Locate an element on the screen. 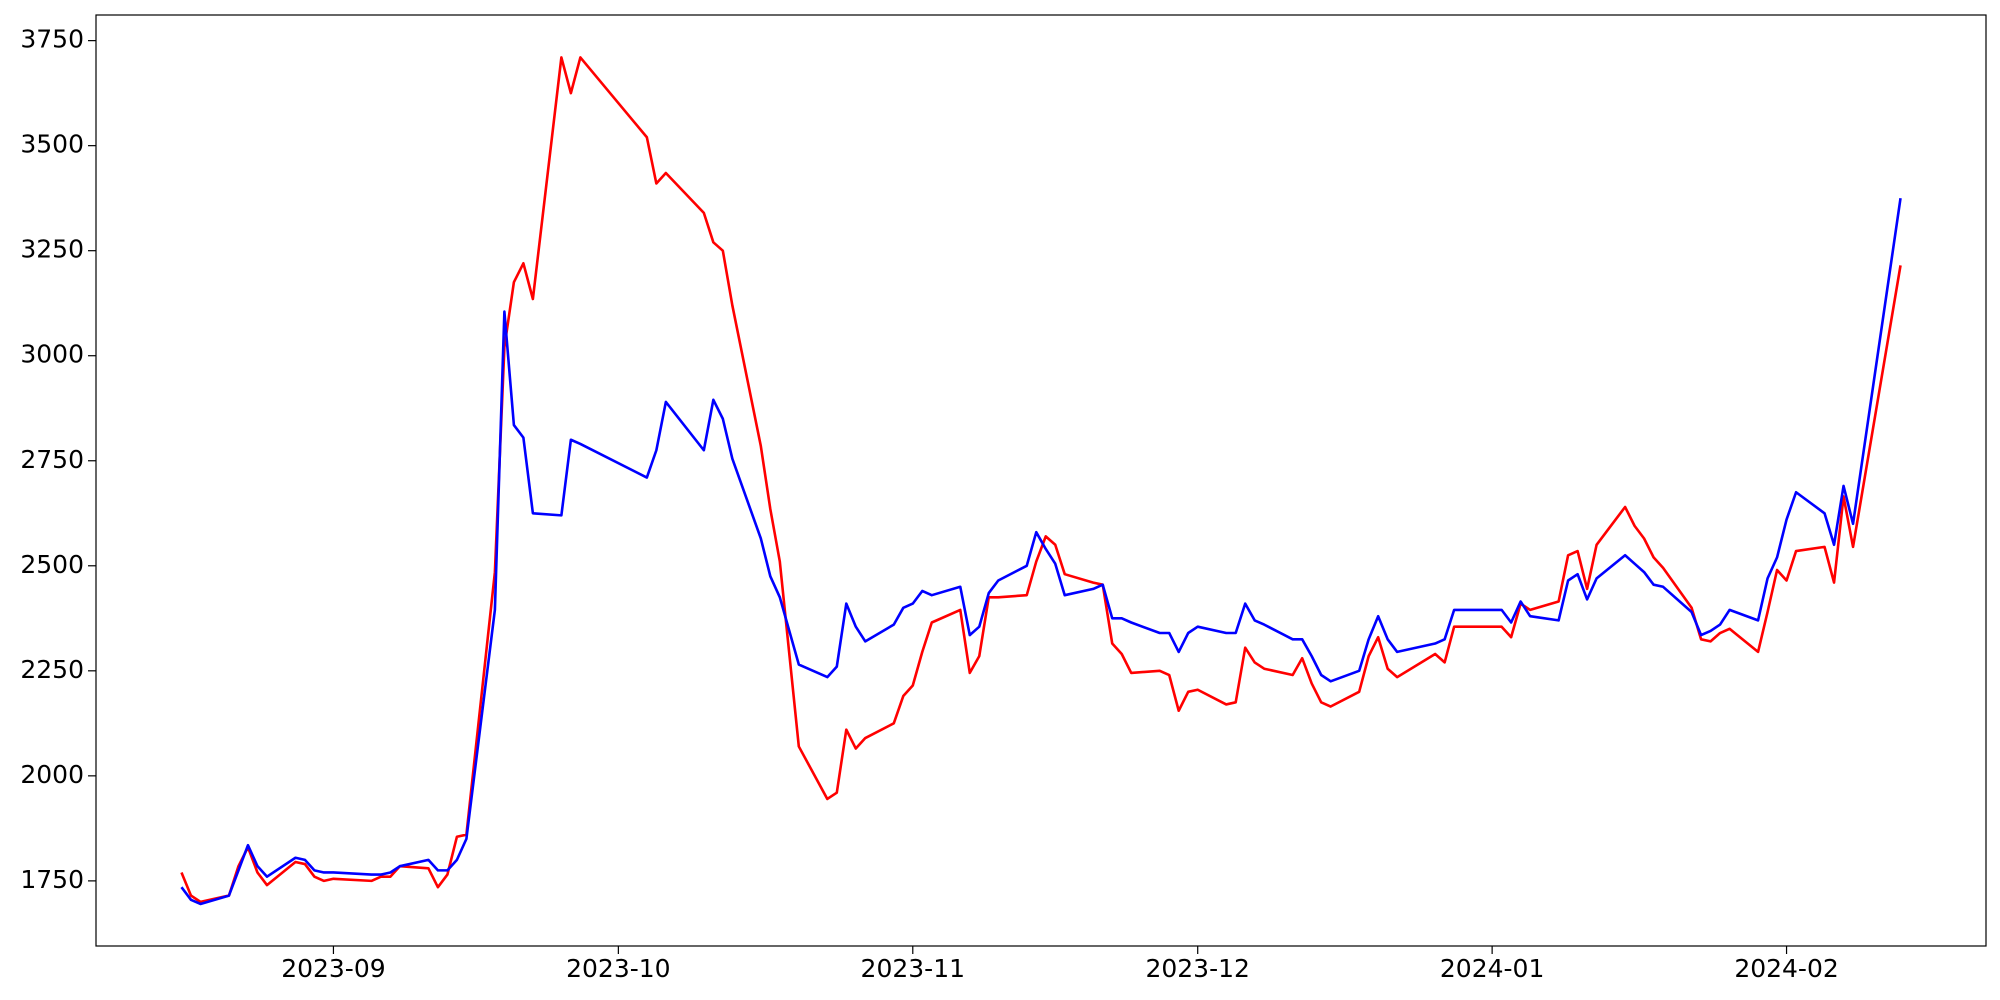  y-tick-label: 3250 is located at coordinates (52, 249).